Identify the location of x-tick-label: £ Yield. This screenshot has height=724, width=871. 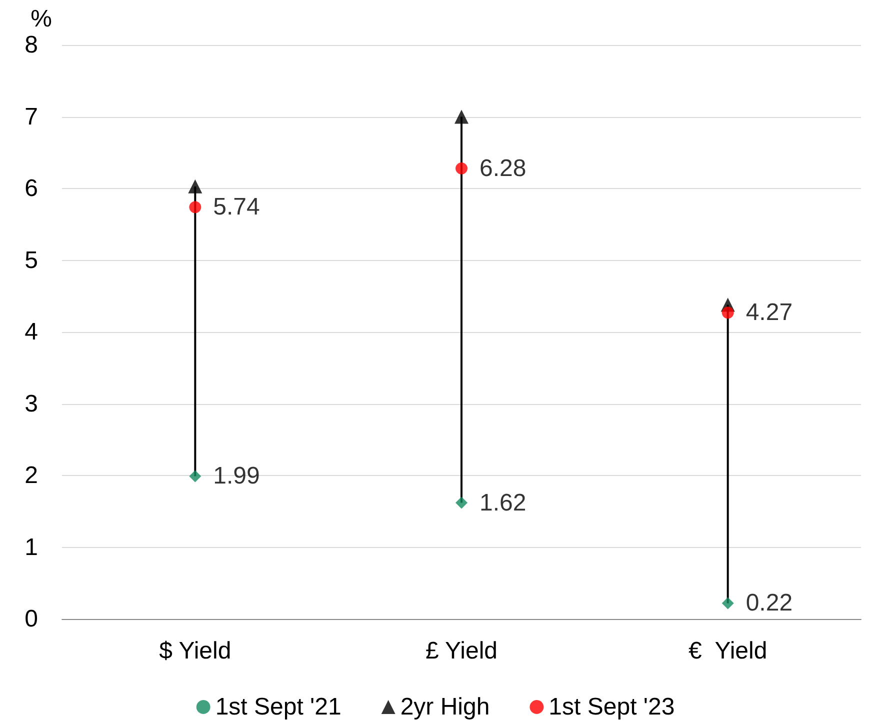
(461, 651).